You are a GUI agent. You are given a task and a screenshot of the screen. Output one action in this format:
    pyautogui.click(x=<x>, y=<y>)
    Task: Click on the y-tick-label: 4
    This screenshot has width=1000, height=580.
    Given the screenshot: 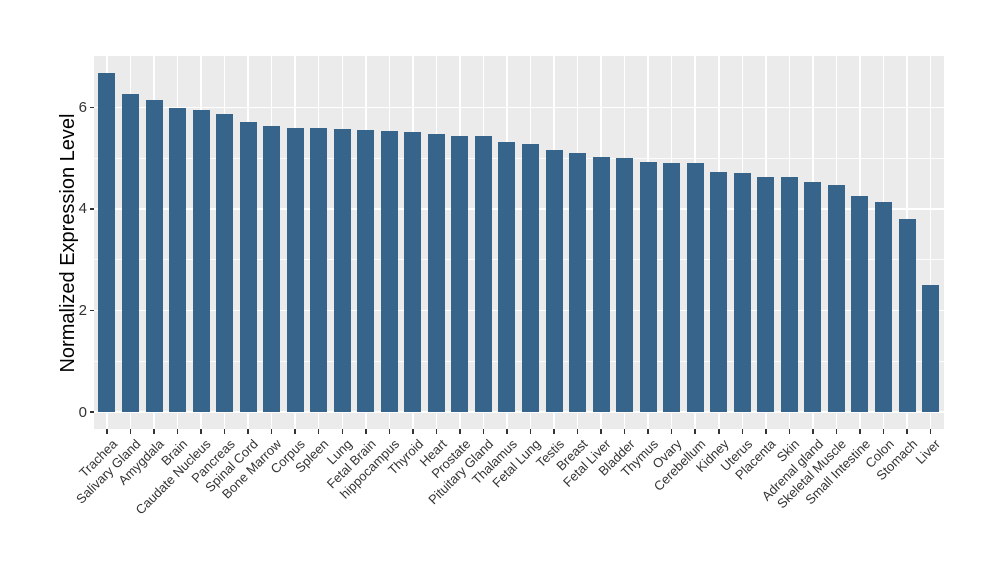 What is the action you would take?
    pyautogui.click(x=82, y=209)
    